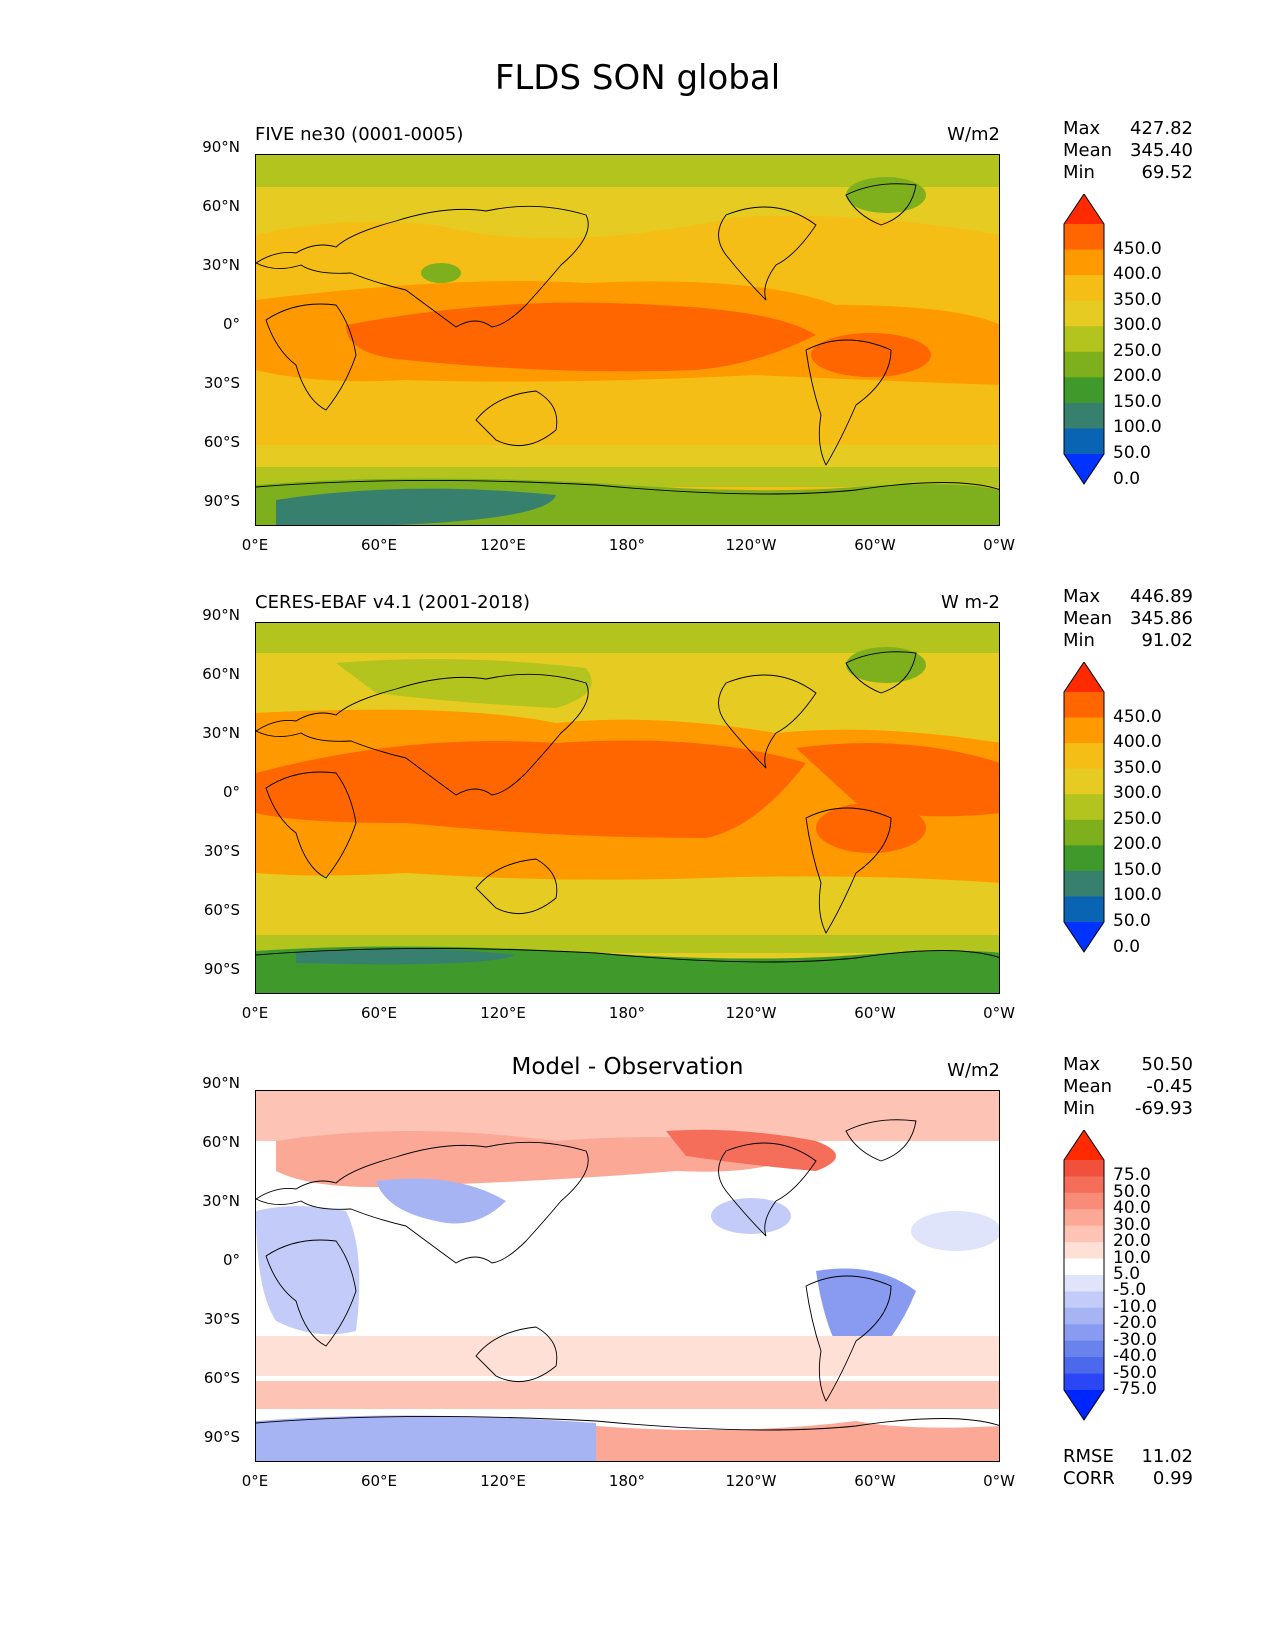  I want to click on stat-label: Mean, so click(1088, 618).